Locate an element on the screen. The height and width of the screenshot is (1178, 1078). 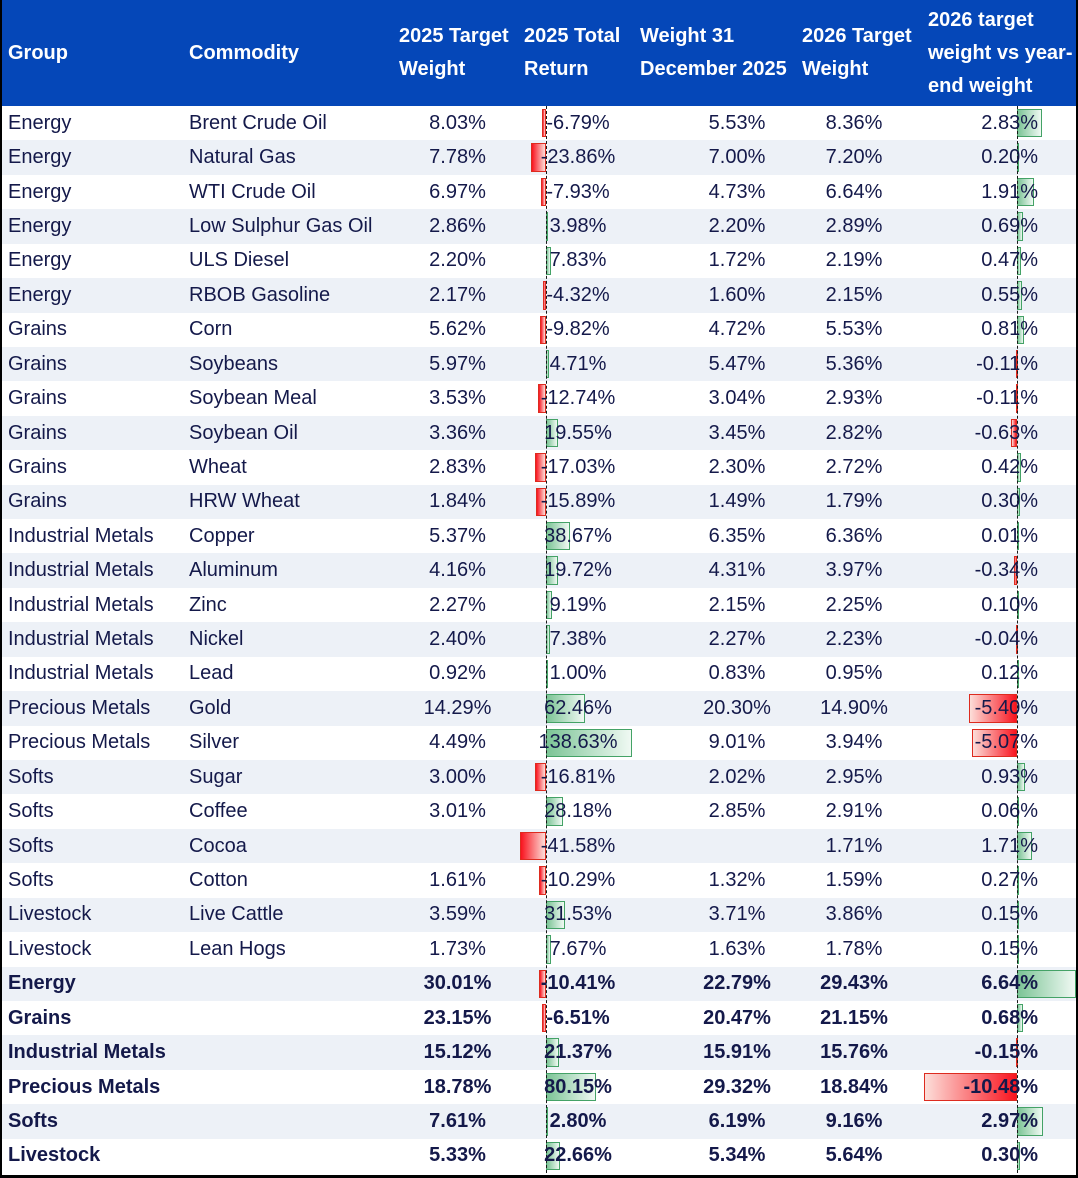
target-2026-text: 2.23% is located at coordinates (854, 639).